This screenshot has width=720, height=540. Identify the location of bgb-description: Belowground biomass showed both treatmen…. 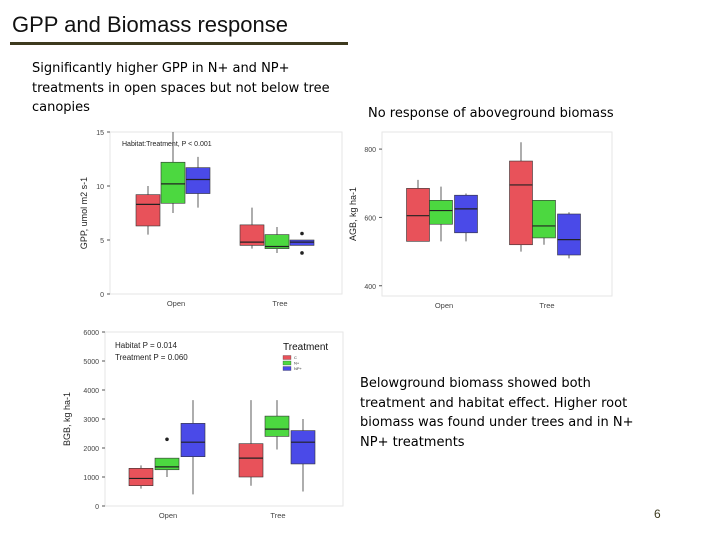
(497, 413).